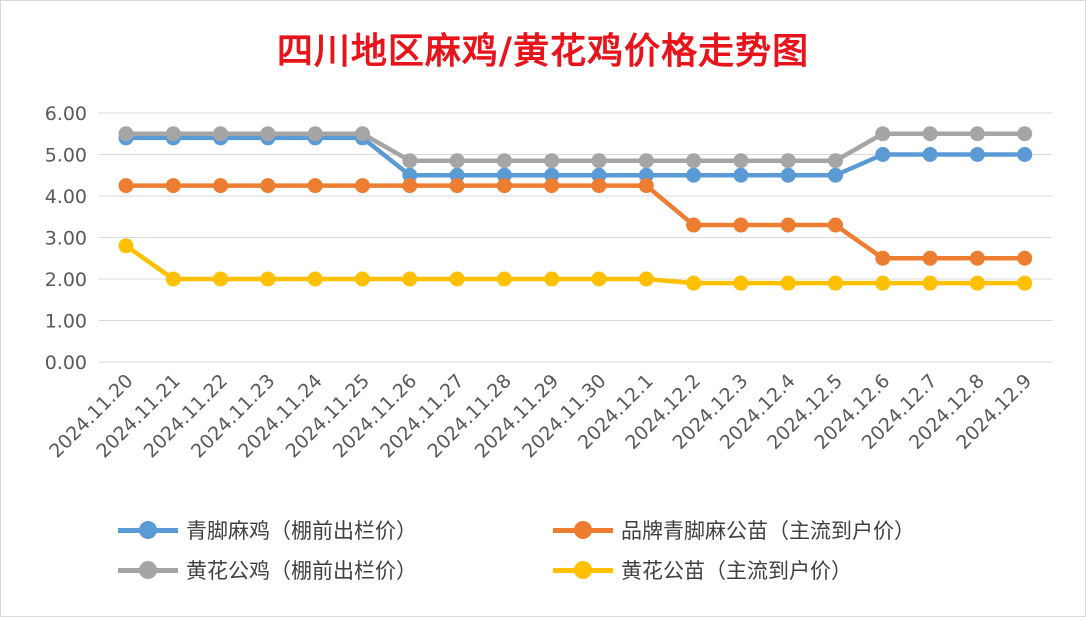 The image size is (1086, 617). I want to click on y-tick-label: 3.00, so click(66, 239).